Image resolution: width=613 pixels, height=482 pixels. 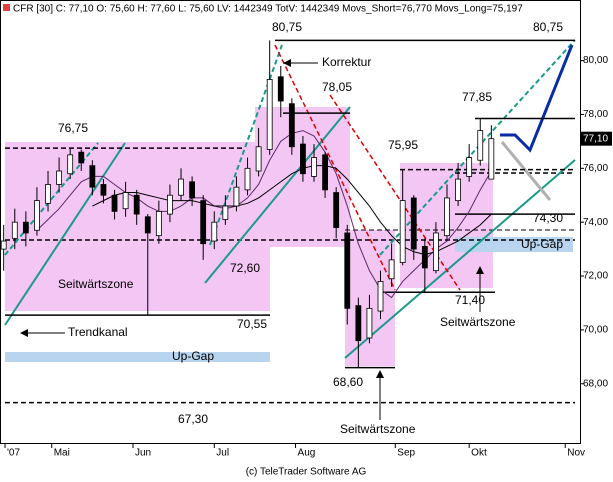 I want to click on level-label: 70,55, so click(x=252, y=324).